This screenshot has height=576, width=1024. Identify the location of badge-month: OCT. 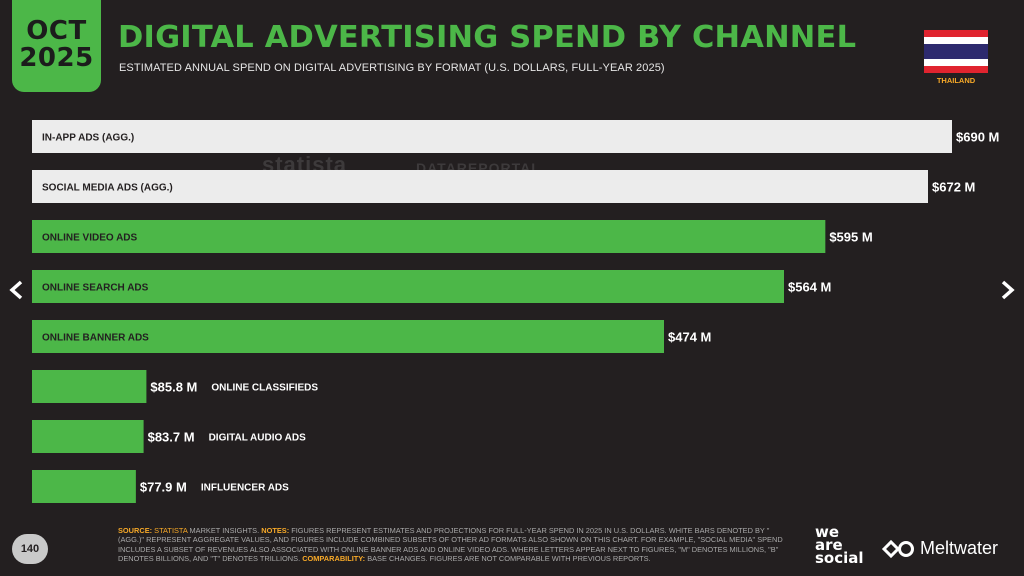
(56, 31).